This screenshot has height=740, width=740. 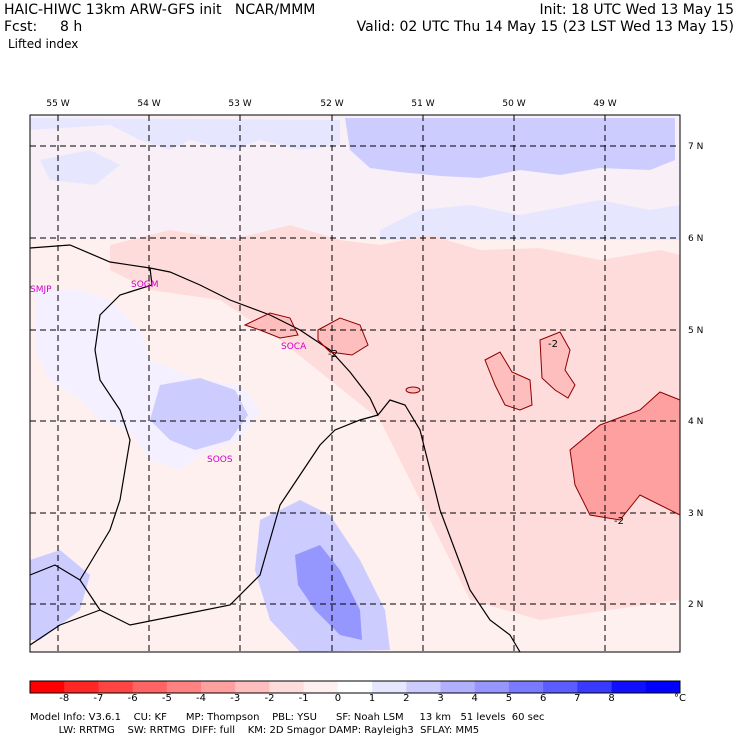 I want to click on colorbar-tick-label: 8, so click(x=611, y=698).